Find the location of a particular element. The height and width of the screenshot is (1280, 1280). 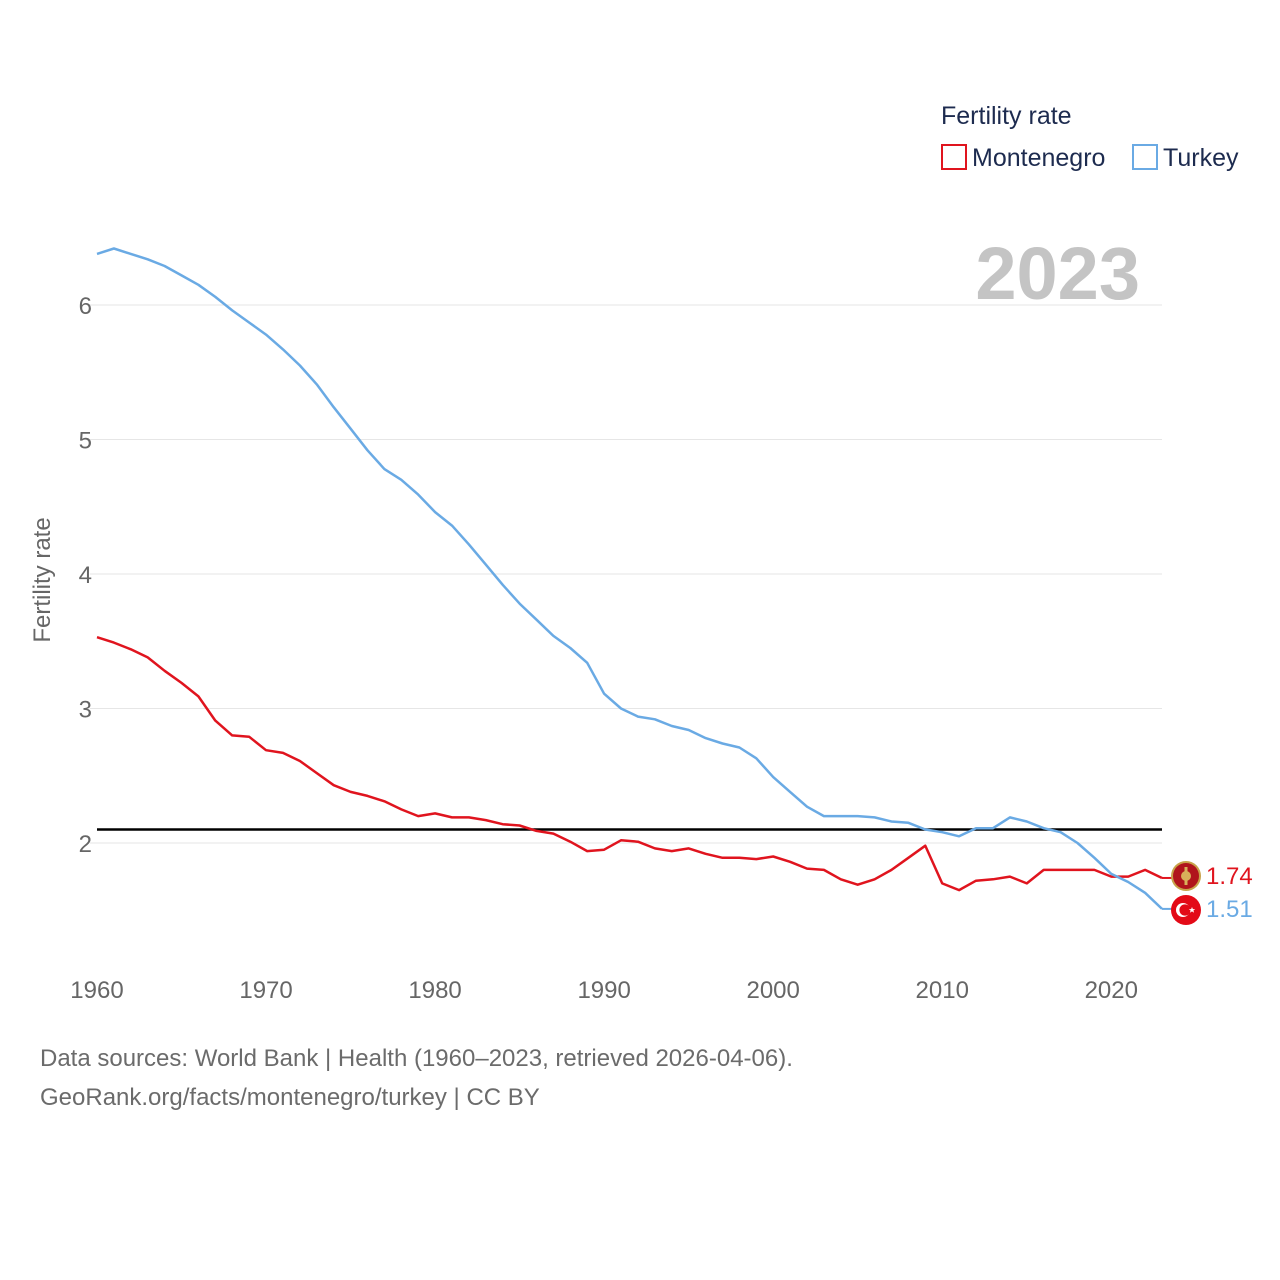

x-tick-label: 2000 is located at coordinates (772, 990).